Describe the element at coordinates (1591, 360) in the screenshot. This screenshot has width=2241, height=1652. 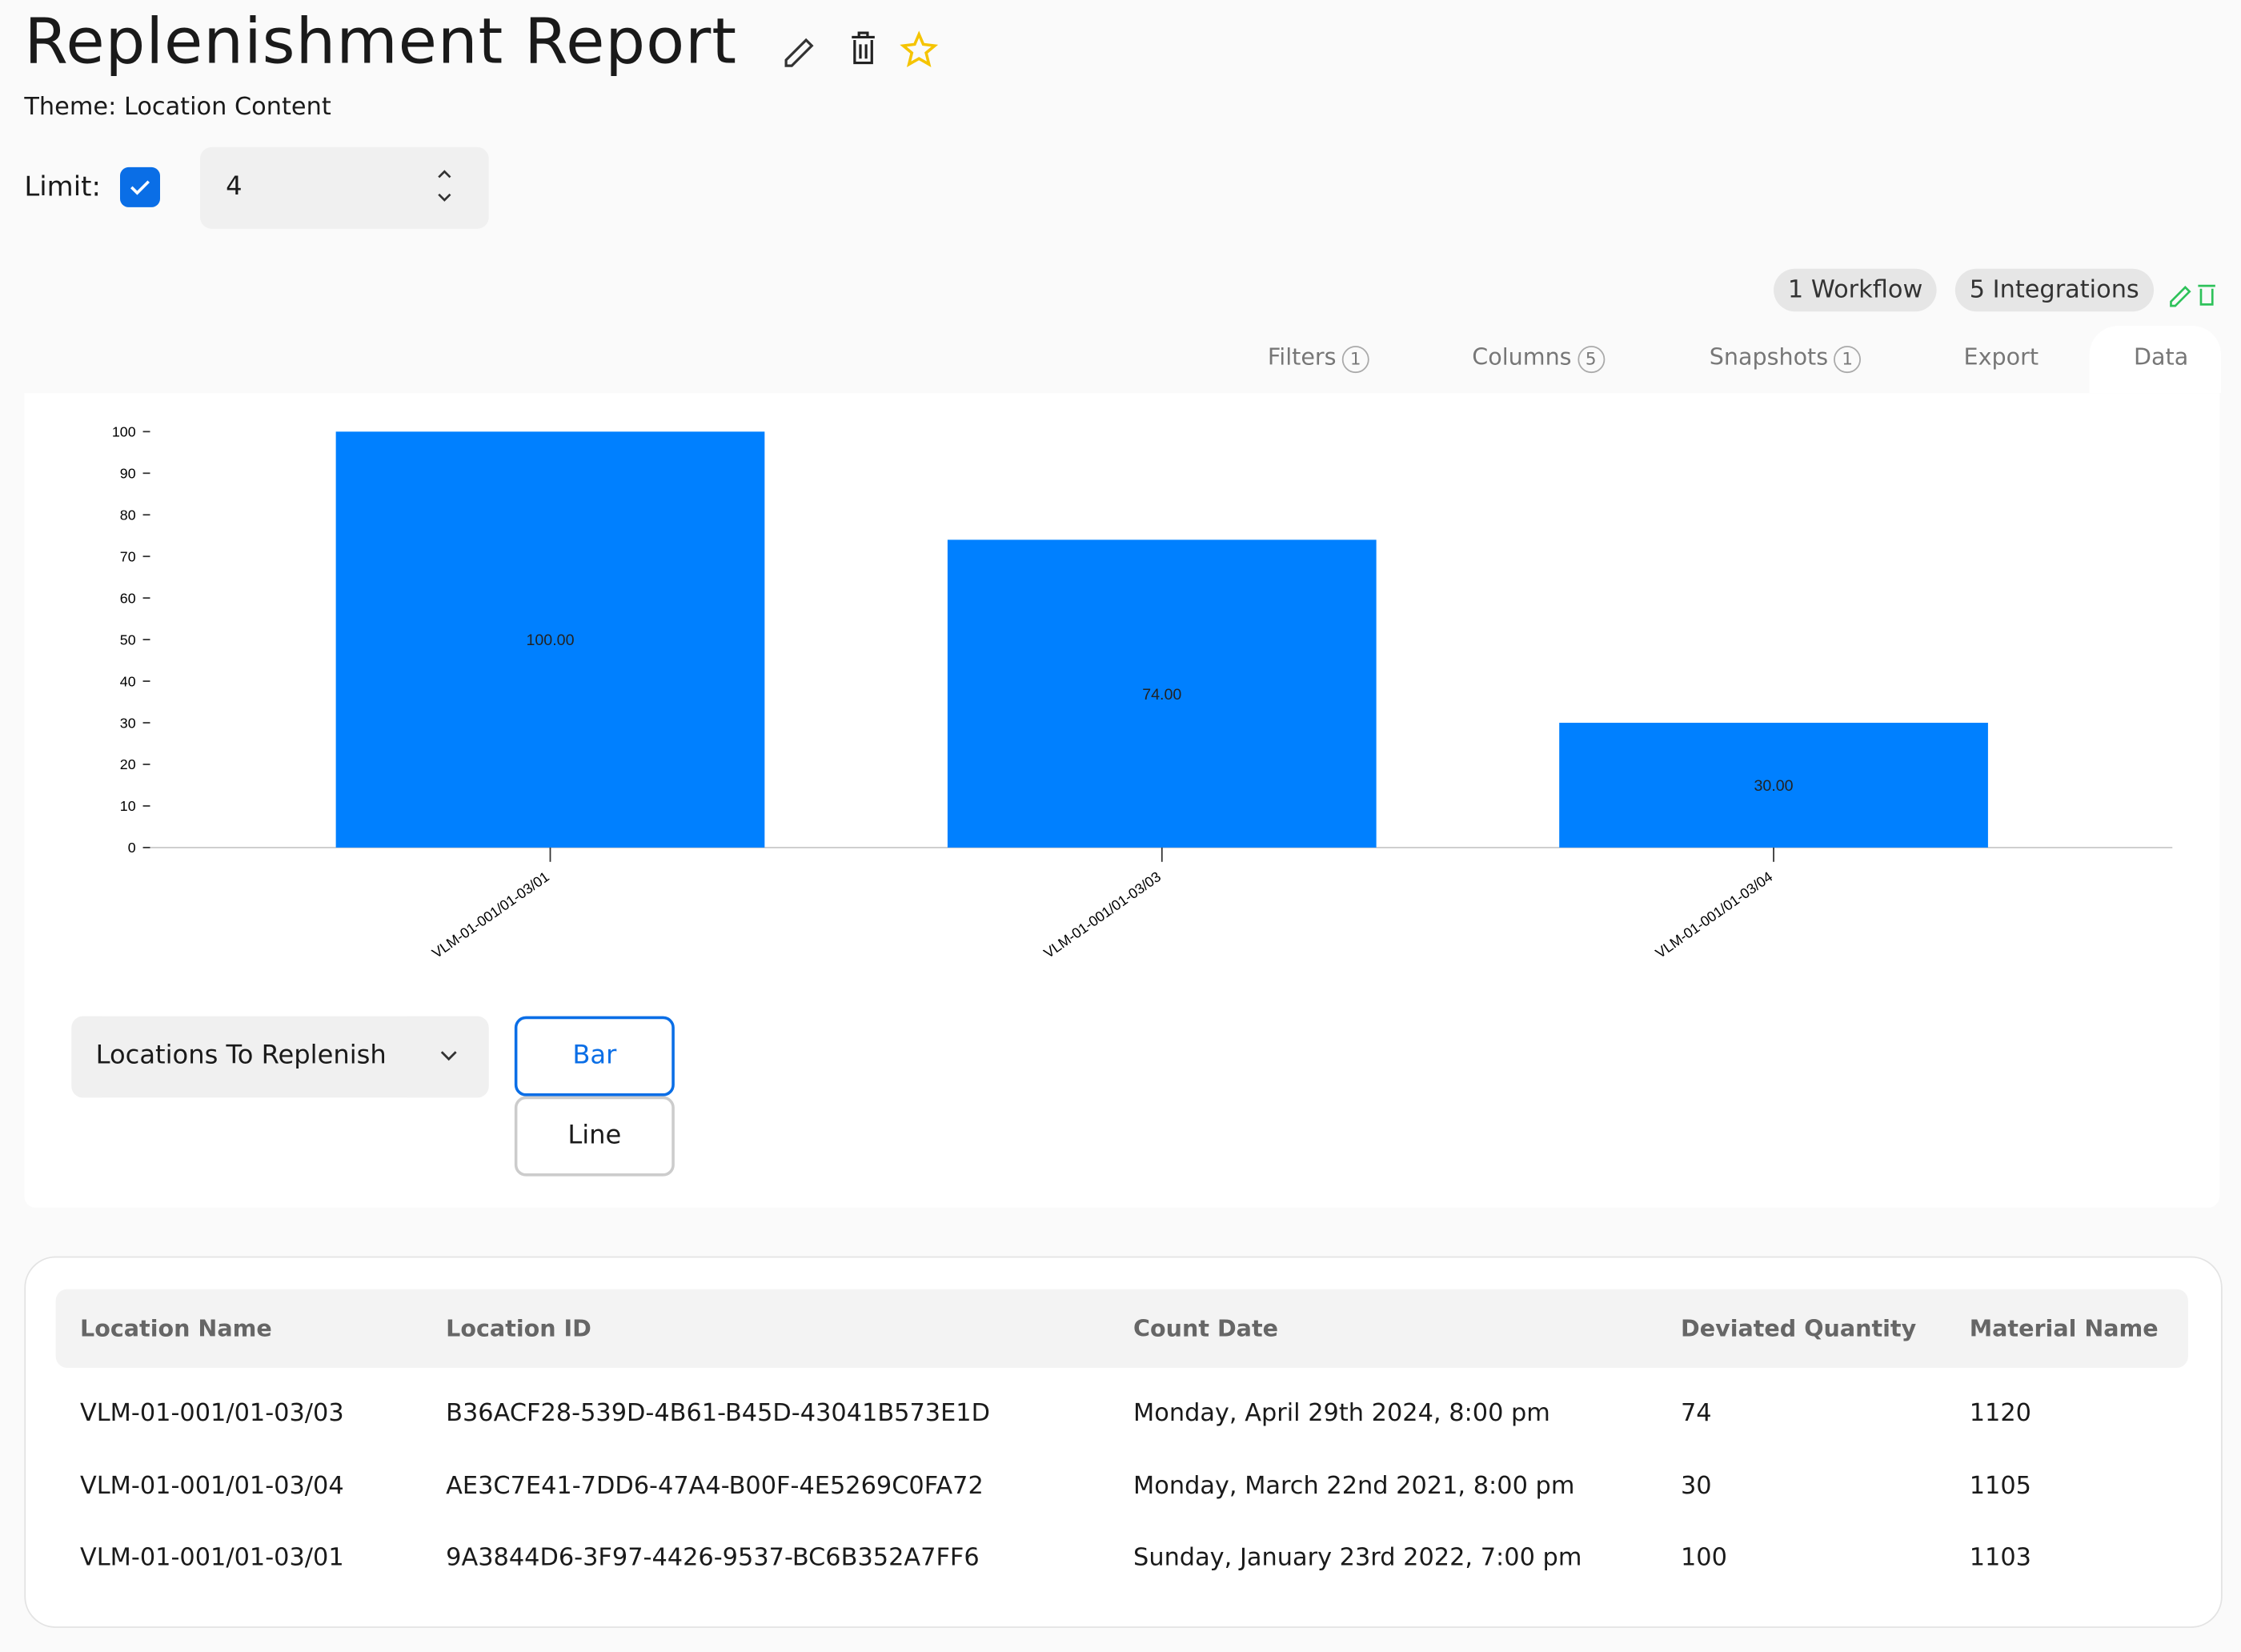
I see `tab-count: 5` at that location.